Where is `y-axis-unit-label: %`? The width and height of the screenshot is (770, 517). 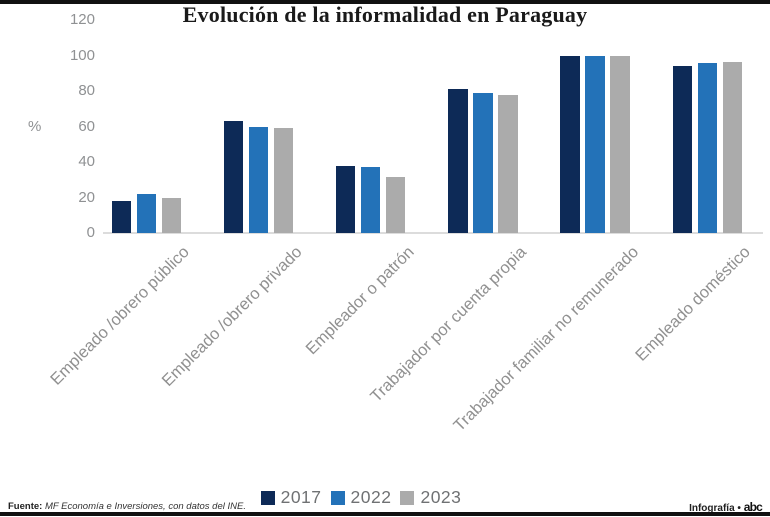 y-axis-unit-label: % is located at coordinates (35, 126).